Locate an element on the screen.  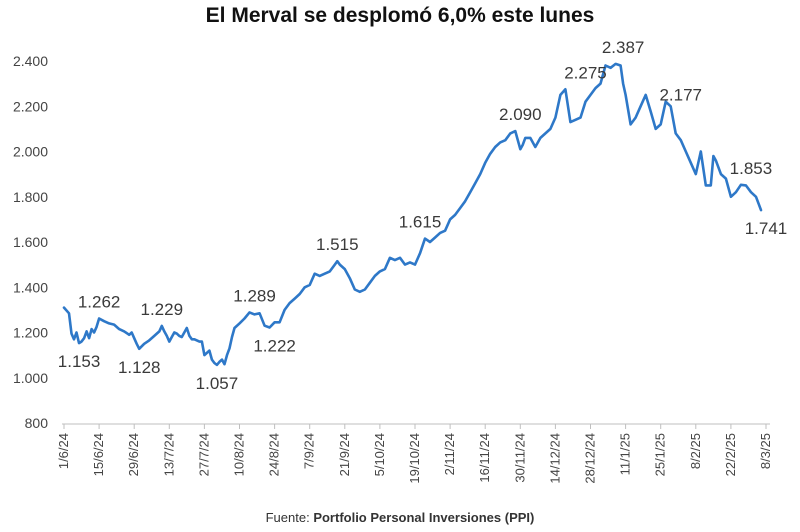
data-label: 1.515 is located at coordinates (337, 244).